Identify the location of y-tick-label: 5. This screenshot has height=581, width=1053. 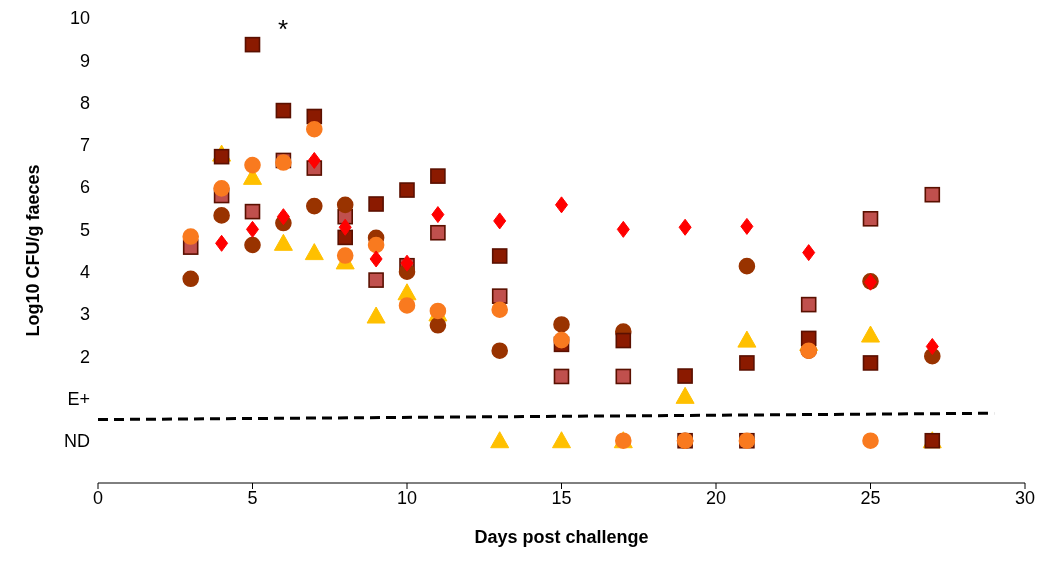
(84, 229).